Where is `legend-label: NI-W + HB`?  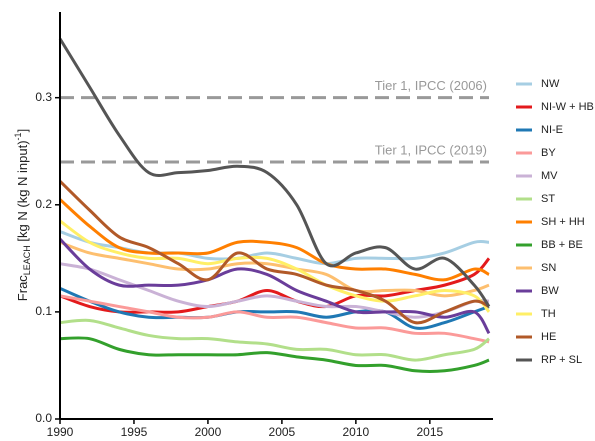 legend-label: NI-W + HB is located at coordinates (567, 107).